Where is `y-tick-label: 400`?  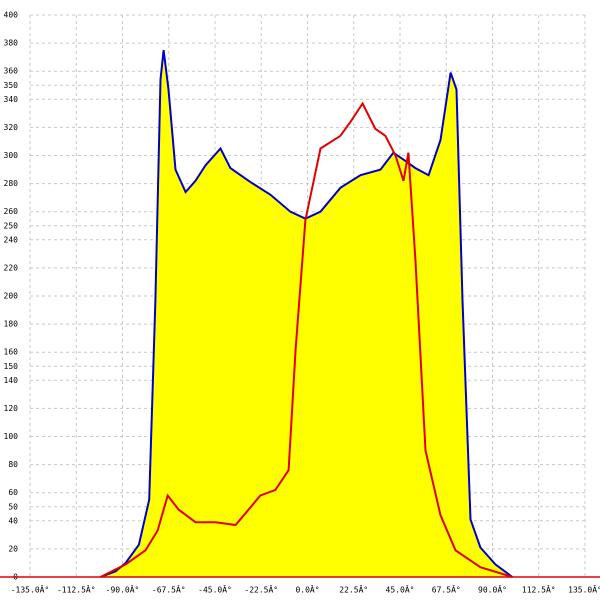 y-tick-label: 400 is located at coordinates (11, 15).